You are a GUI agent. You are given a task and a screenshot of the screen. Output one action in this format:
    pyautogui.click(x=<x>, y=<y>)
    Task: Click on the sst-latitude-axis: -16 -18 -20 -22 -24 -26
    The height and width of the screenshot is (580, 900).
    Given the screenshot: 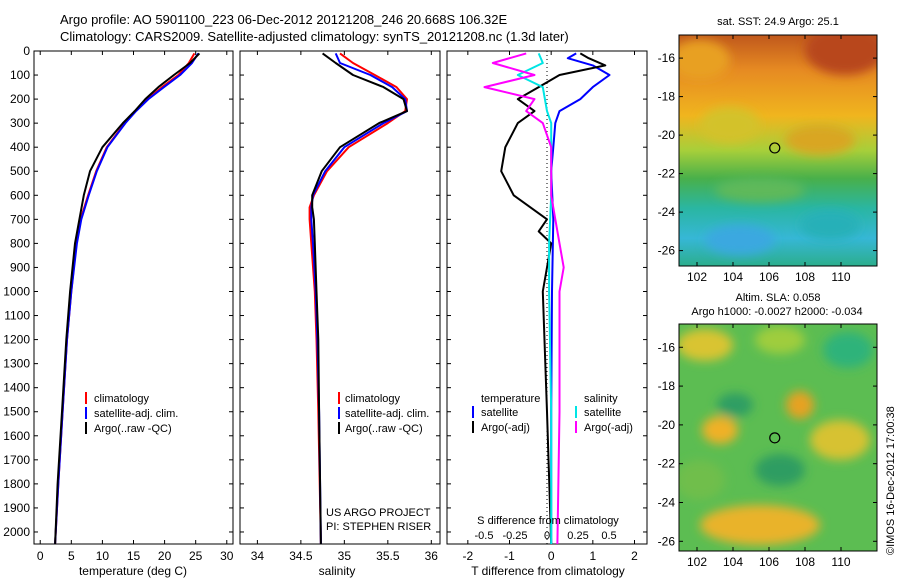 What is the action you would take?
    pyautogui.click(x=767, y=154)
    